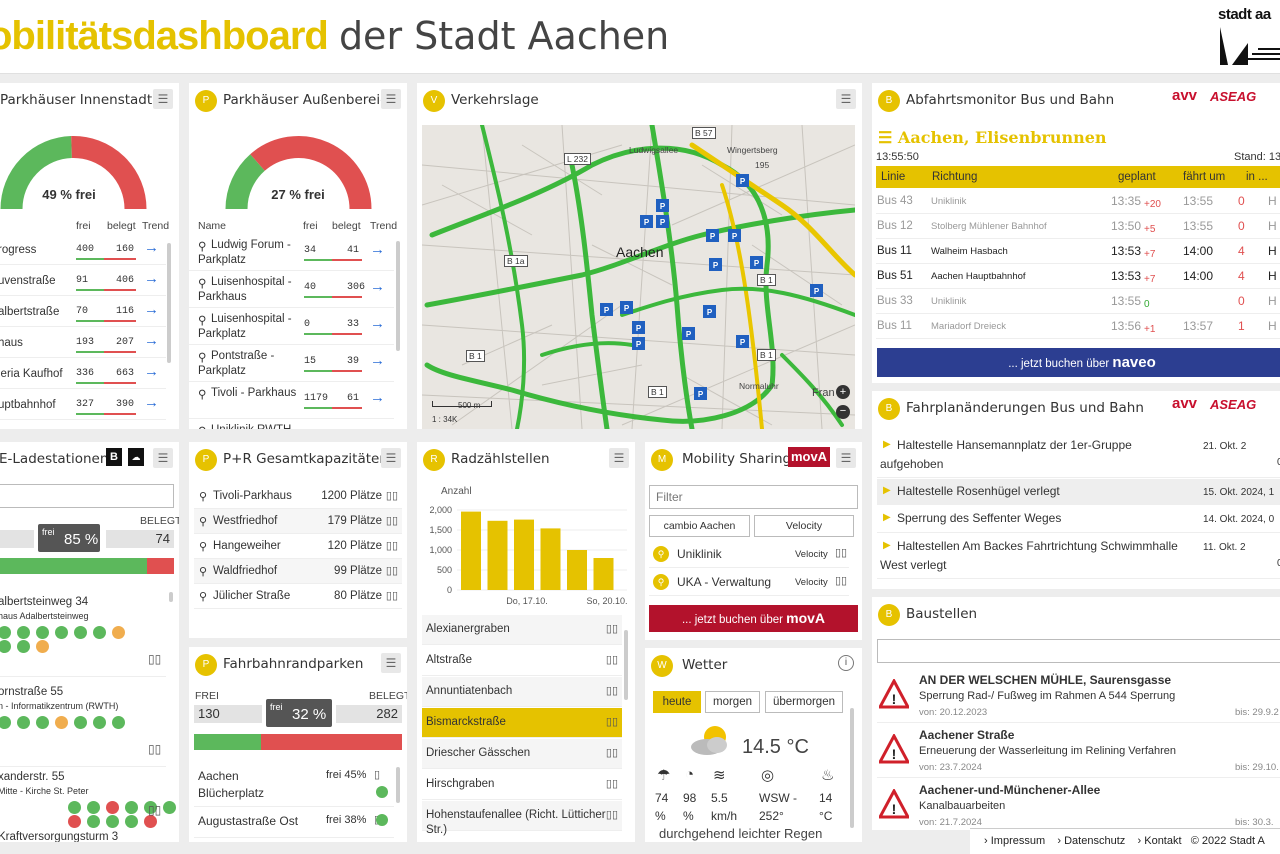  Describe the element at coordinates (1078, 326) in the screenshot. I see `departure-row: Bus 11 Mariadorf Dreieck 13:56 +1 13:57 1 H` at that location.